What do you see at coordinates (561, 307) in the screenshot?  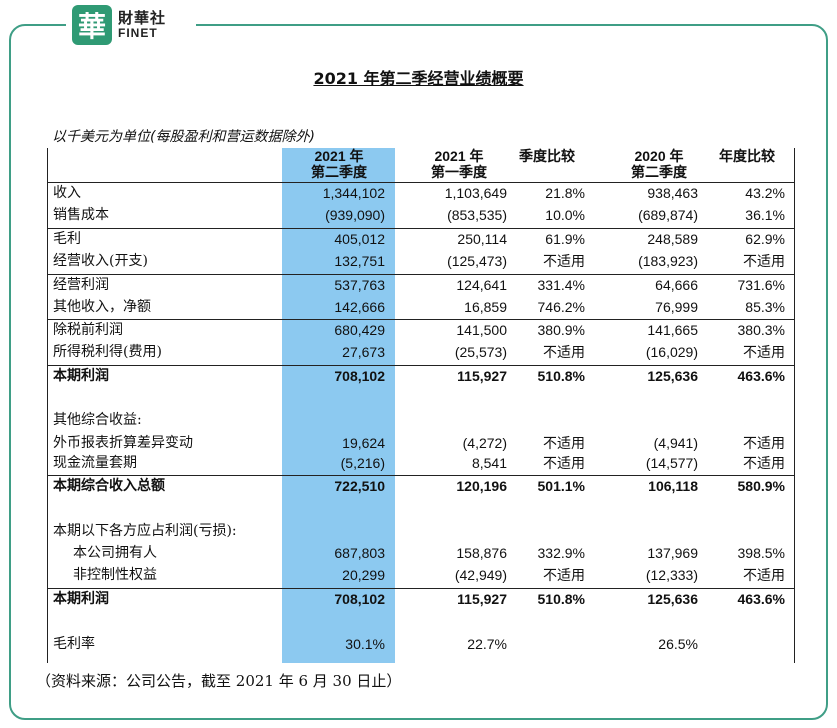 I see `table-cell: 746.2%` at bounding box center [561, 307].